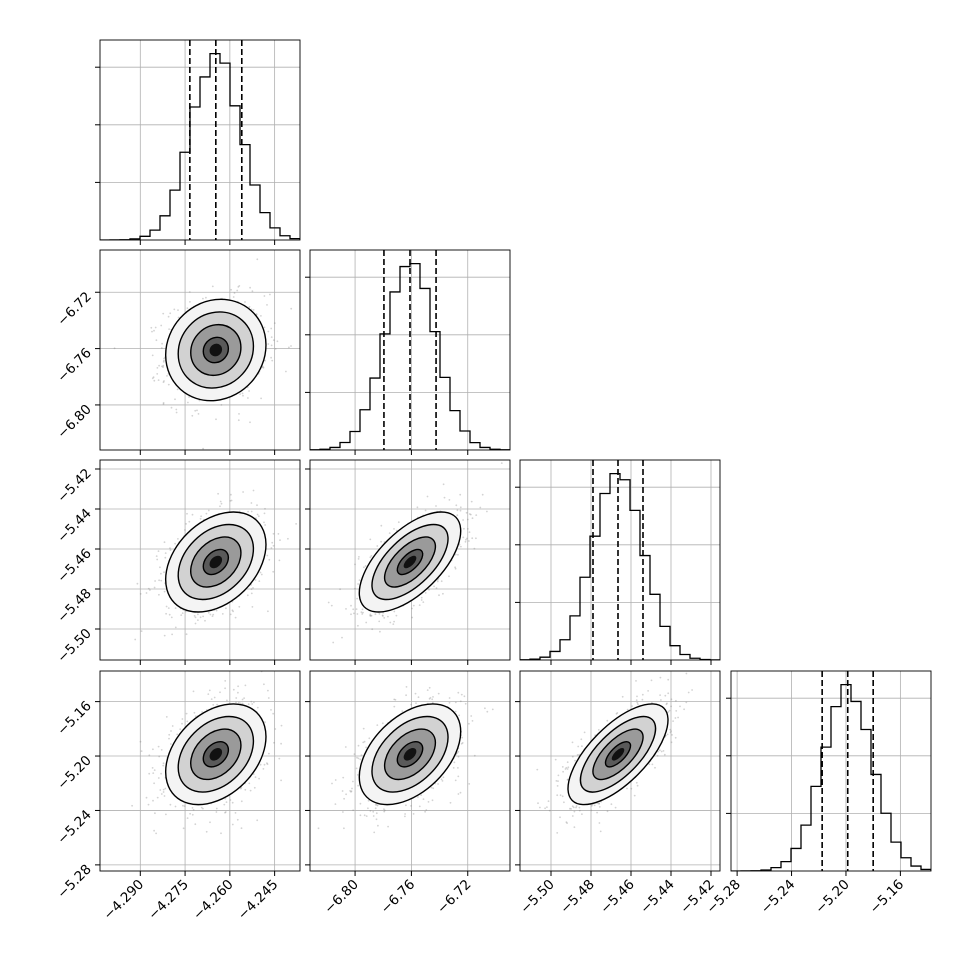 This screenshot has height=970, width=970. What do you see at coordinates (74, 646) in the screenshot?
I see `y-tick-label-p3: −5.50` at bounding box center [74, 646].